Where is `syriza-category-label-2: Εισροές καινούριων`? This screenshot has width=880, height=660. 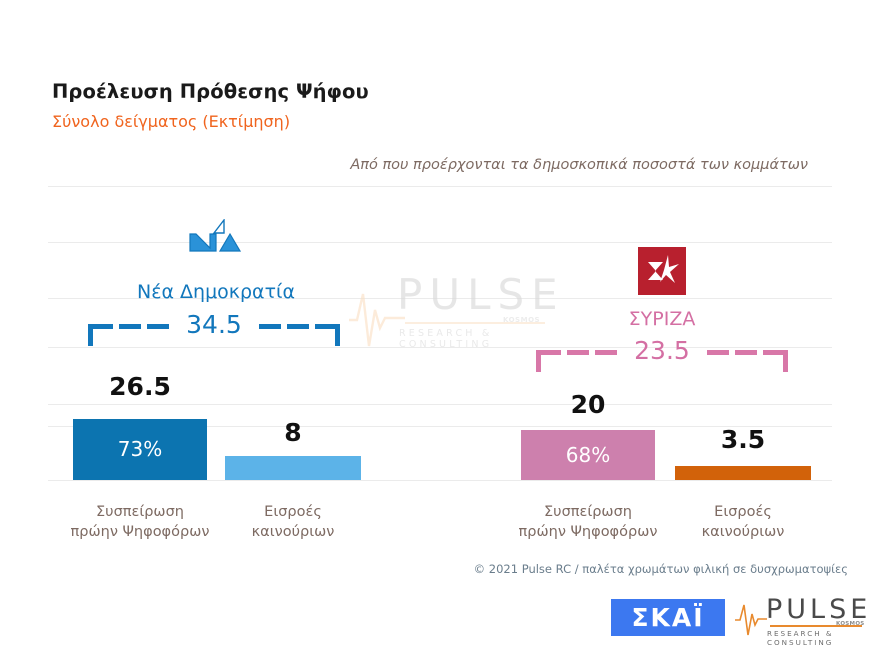
syriza-category-label-2: Εισροές καινούριων is located at coordinates (743, 522).